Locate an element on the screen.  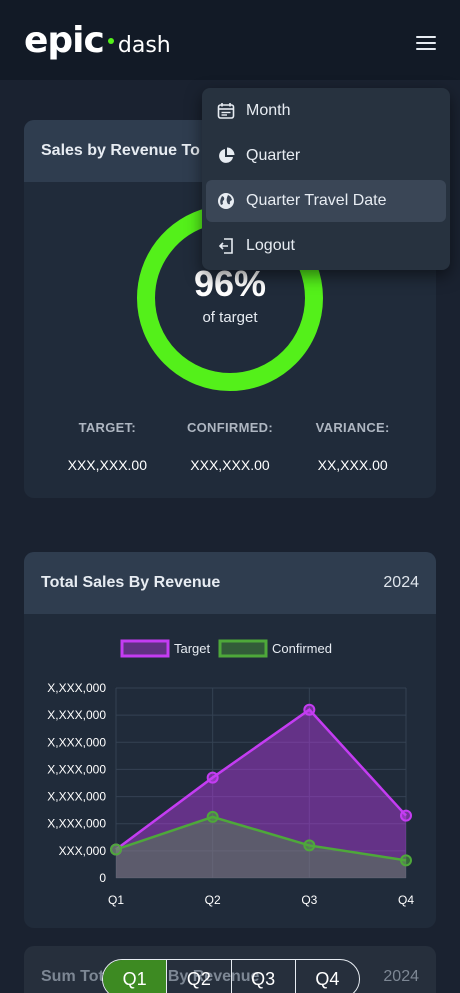
total-card-title: Total Sales By Revenue is located at coordinates (131, 582).